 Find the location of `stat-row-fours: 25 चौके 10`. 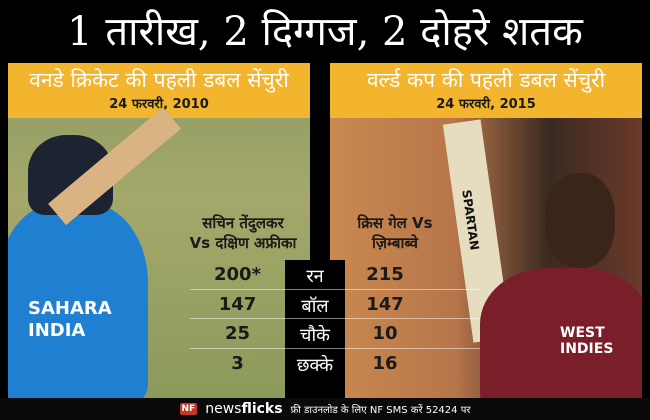

stat-row-fours: 25 चौके 10 is located at coordinates (335, 334).